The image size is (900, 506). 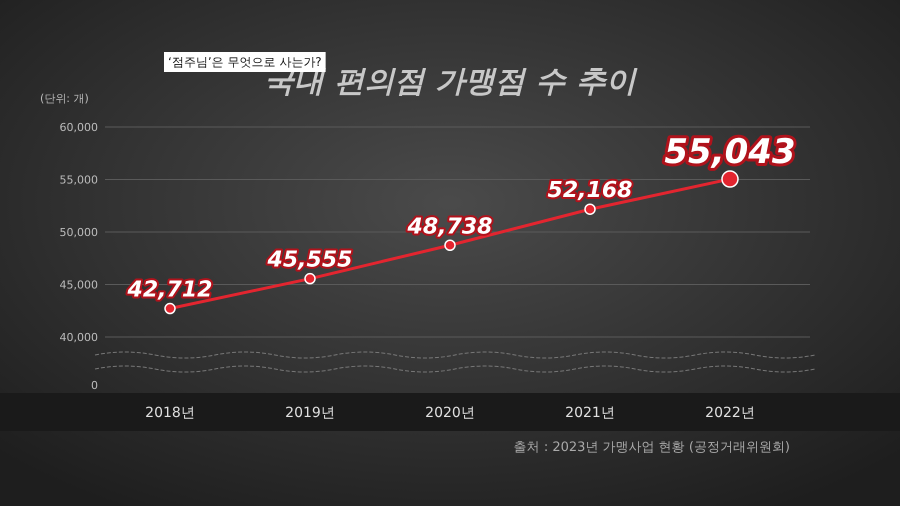 What do you see at coordinates (450, 413) in the screenshot?
I see `x-tick-label: 2020년` at bounding box center [450, 413].